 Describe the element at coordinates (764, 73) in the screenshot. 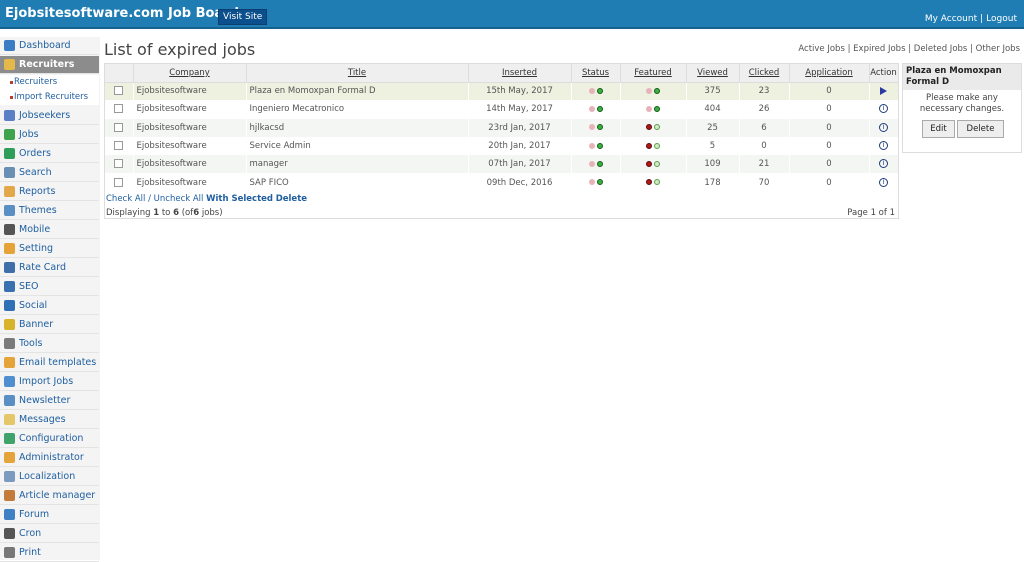

I see `column-header-clicked: Clicked` at that location.